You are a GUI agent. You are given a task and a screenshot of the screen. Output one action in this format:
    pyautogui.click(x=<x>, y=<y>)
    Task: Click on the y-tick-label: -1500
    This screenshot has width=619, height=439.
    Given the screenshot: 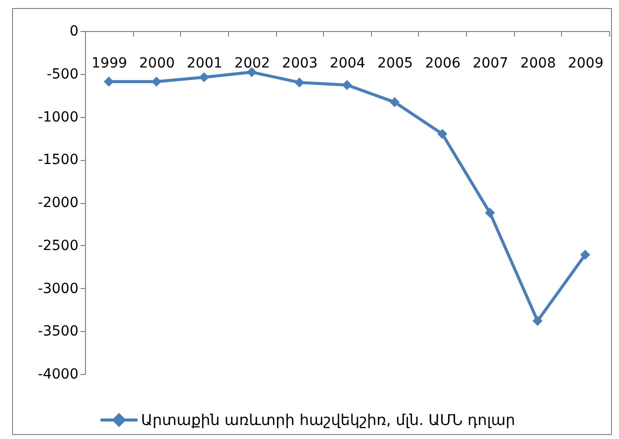 What is the action you would take?
    pyautogui.click(x=58, y=160)
    